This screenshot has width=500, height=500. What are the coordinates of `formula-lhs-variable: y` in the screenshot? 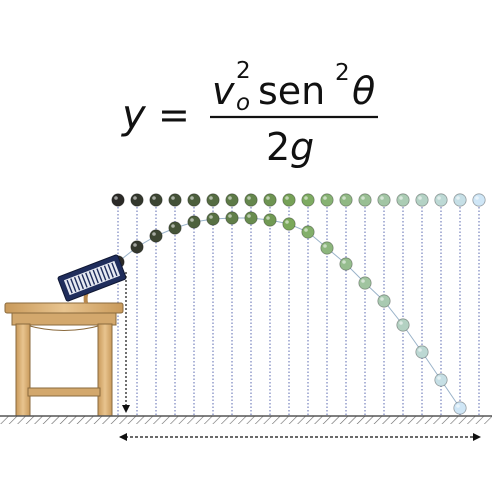 It's located at (134, 115).